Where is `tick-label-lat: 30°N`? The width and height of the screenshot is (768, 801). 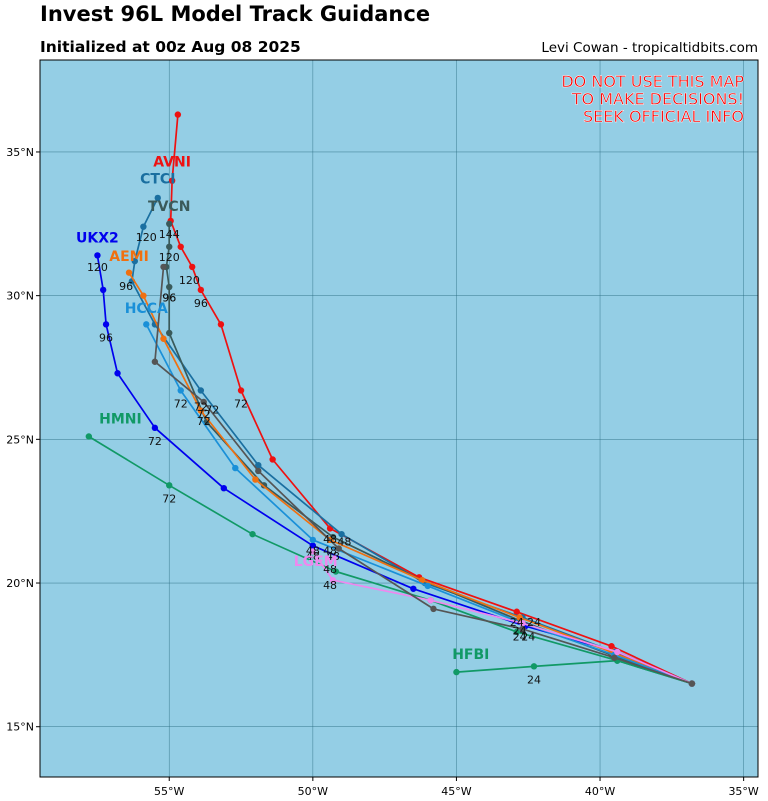 tick-label-lat: 30°N is located at coordinates (20, 296).